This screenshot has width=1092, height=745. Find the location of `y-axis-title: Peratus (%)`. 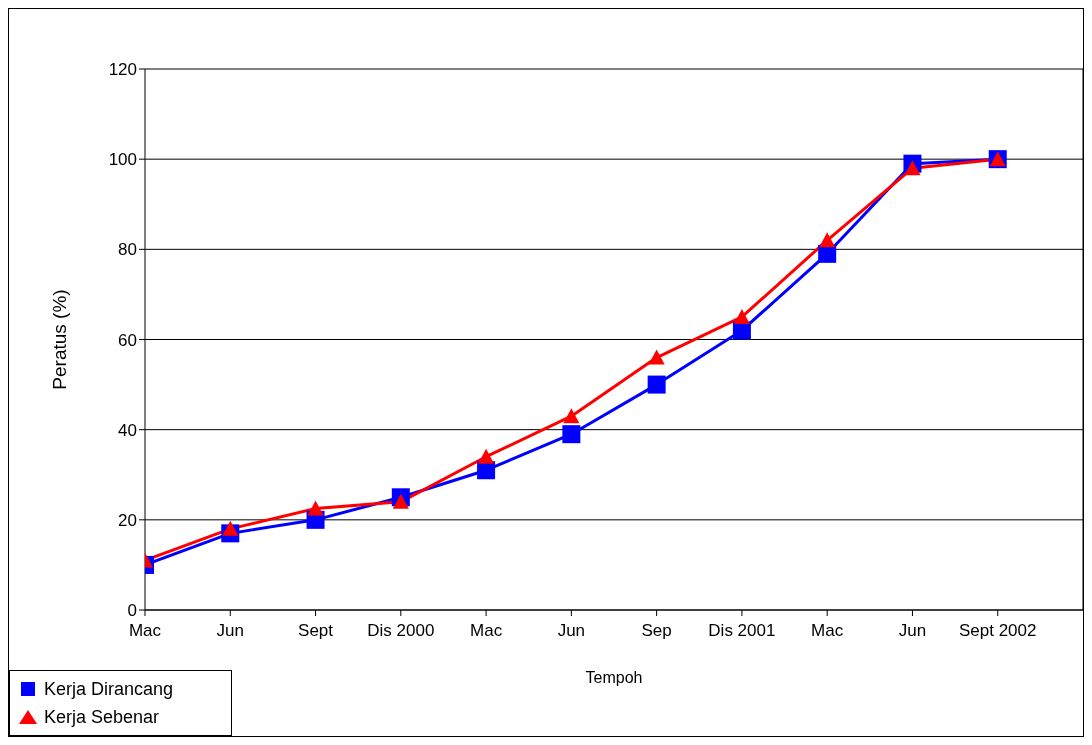

y-axis-title: Peratus (%) is located at coordinates (59, 339).